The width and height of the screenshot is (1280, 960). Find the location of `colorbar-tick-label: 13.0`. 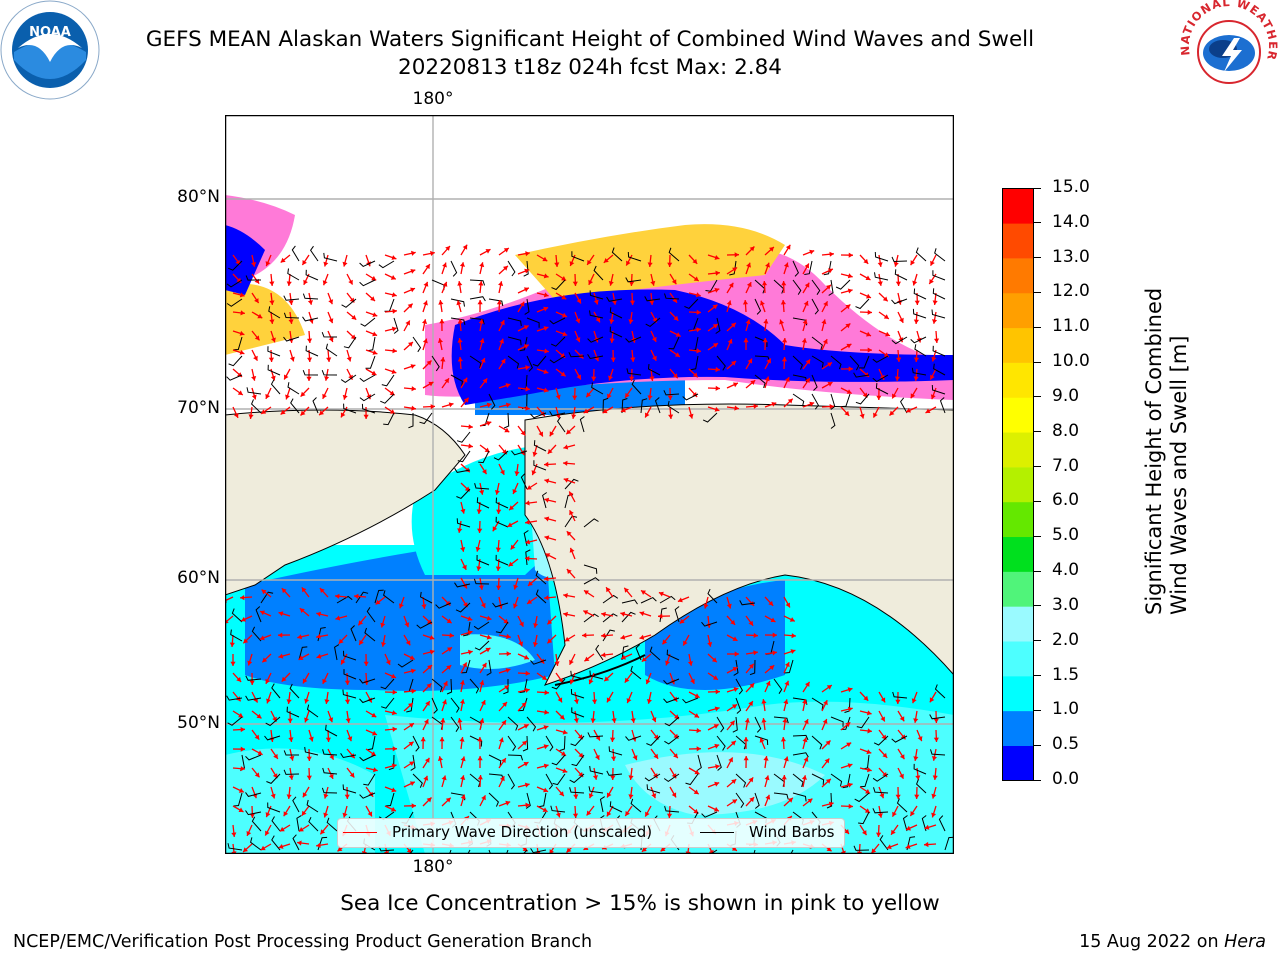

colorbar-tick-label: 13.0 is located at coordinates (1071, 256).